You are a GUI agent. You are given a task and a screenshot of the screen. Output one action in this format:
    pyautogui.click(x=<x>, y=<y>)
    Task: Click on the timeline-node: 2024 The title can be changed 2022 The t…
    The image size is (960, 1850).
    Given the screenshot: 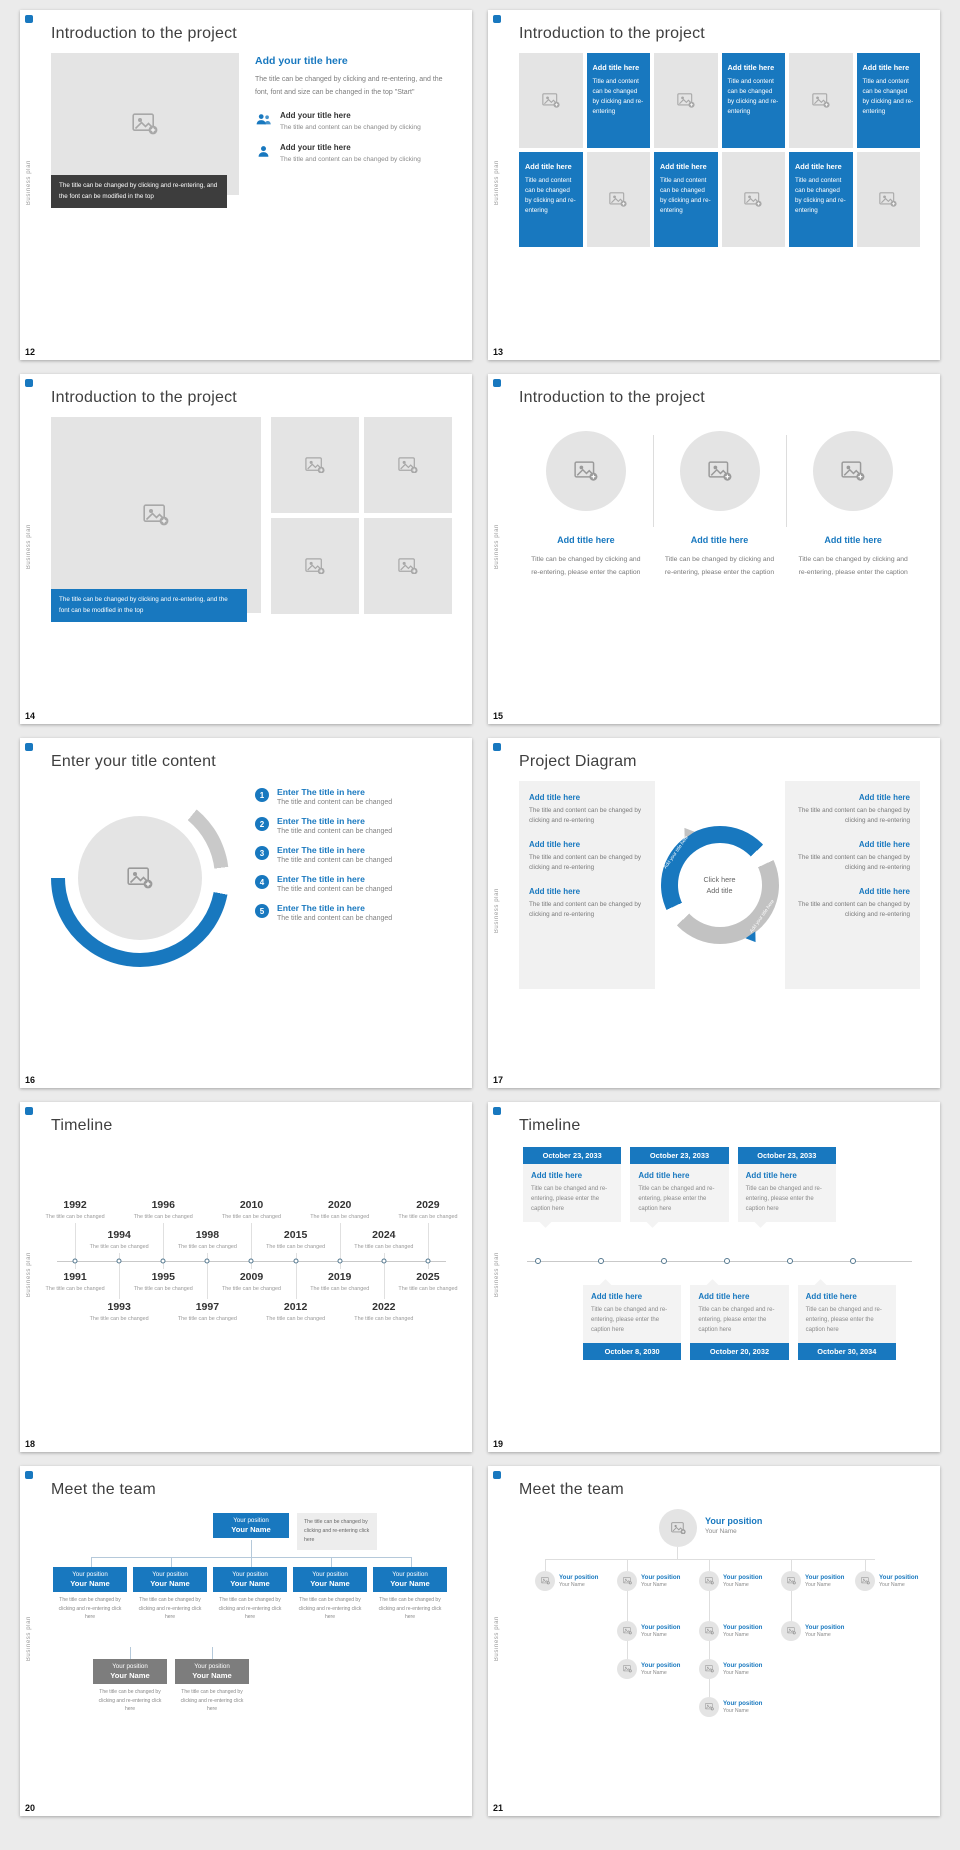 What is the action you would take?
    pyautogui.click(x=383, y=1261)
    